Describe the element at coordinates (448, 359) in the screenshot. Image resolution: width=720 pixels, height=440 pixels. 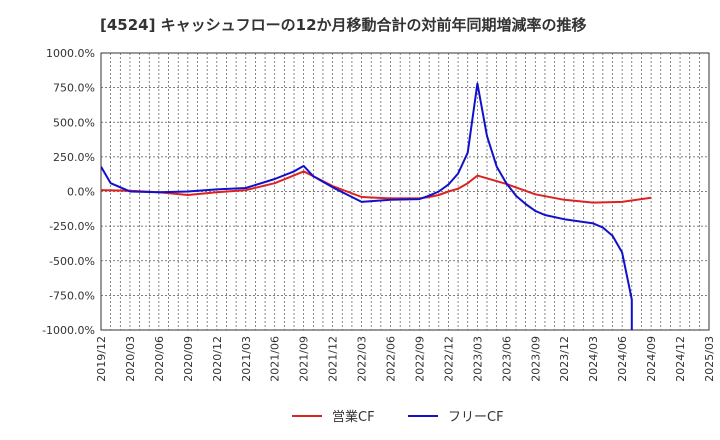
I see `x-tick-label: 2022/12` at that location.